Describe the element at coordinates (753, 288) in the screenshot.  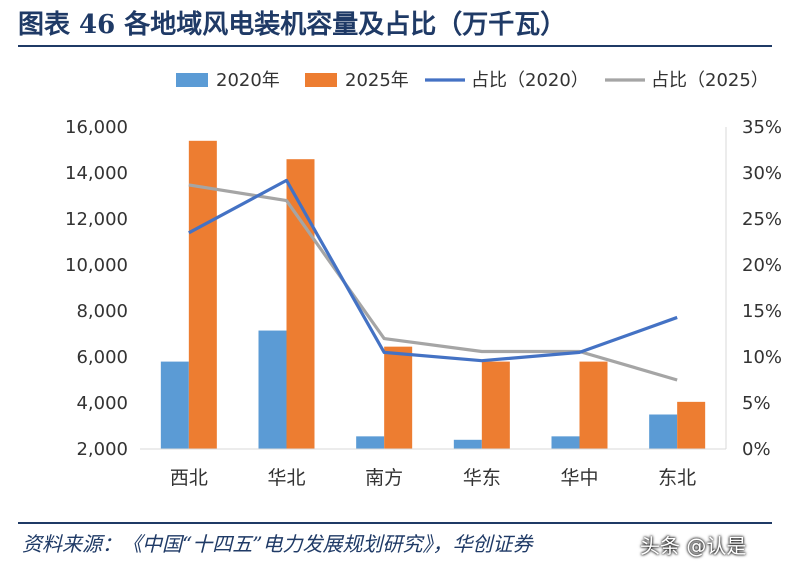
I see `y-axis-right: 0% 5% 10% 15% 20% 25% 30% 35%` at that location.